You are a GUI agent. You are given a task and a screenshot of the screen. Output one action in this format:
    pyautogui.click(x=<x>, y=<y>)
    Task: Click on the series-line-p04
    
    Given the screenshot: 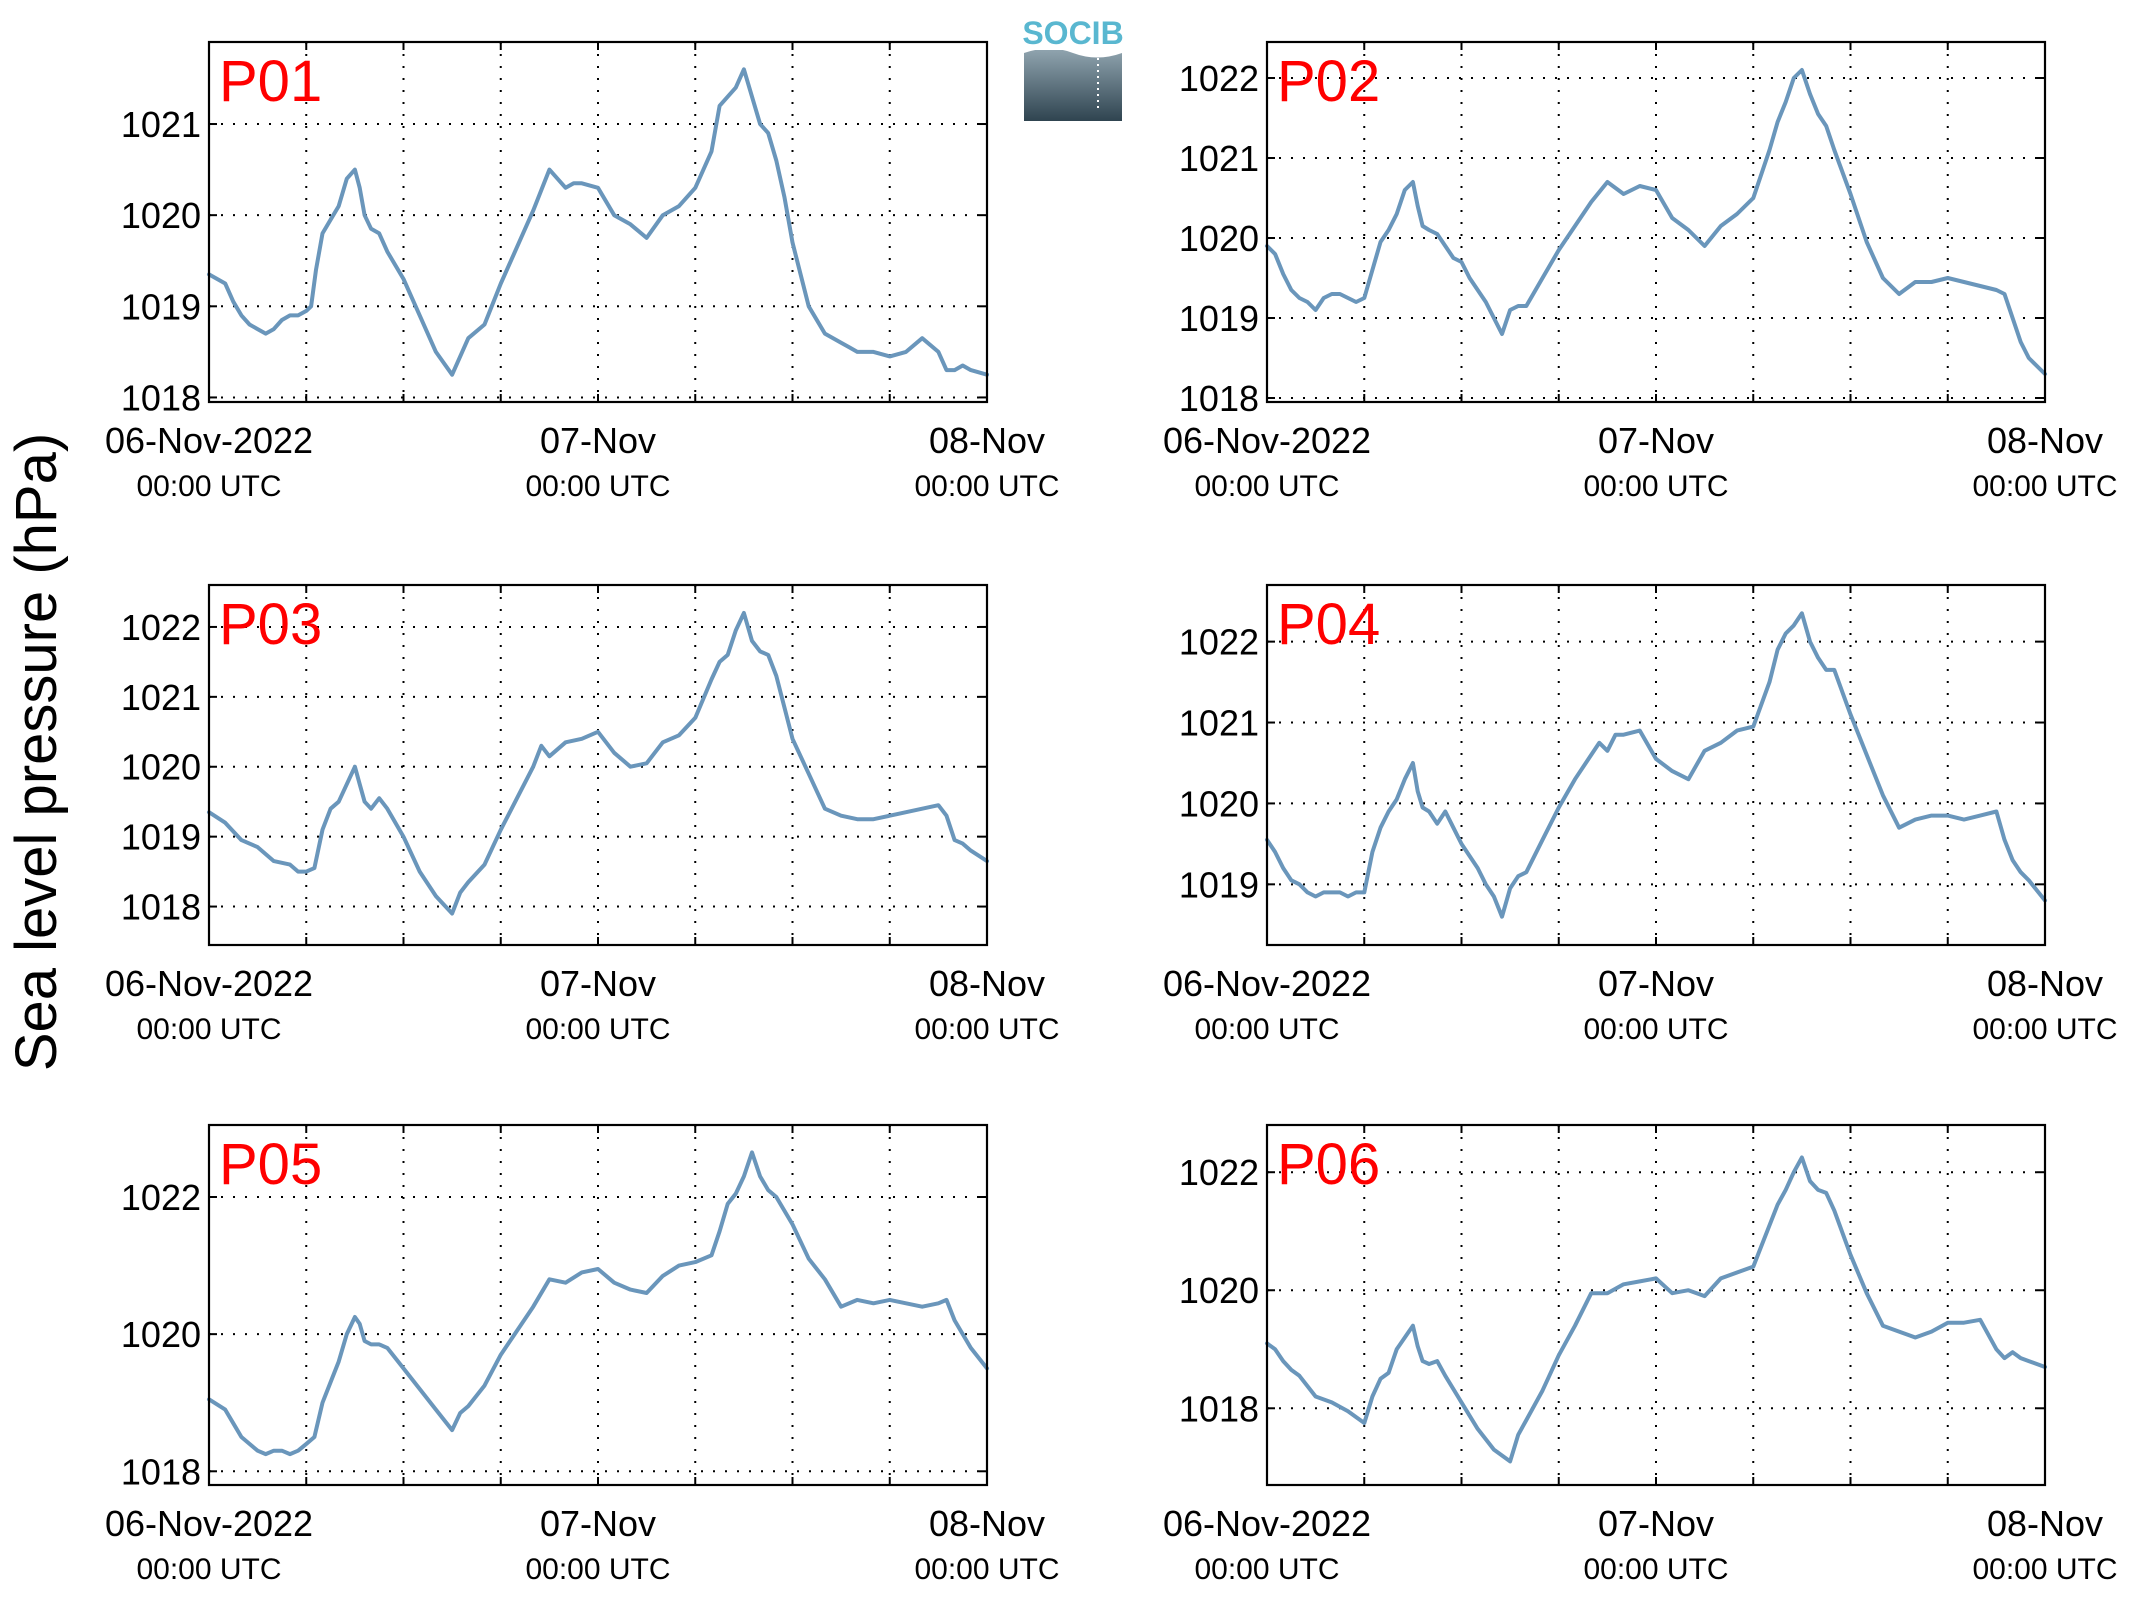 What is the action you would take?
    pyautogui.click(x=1656, y=765)
    